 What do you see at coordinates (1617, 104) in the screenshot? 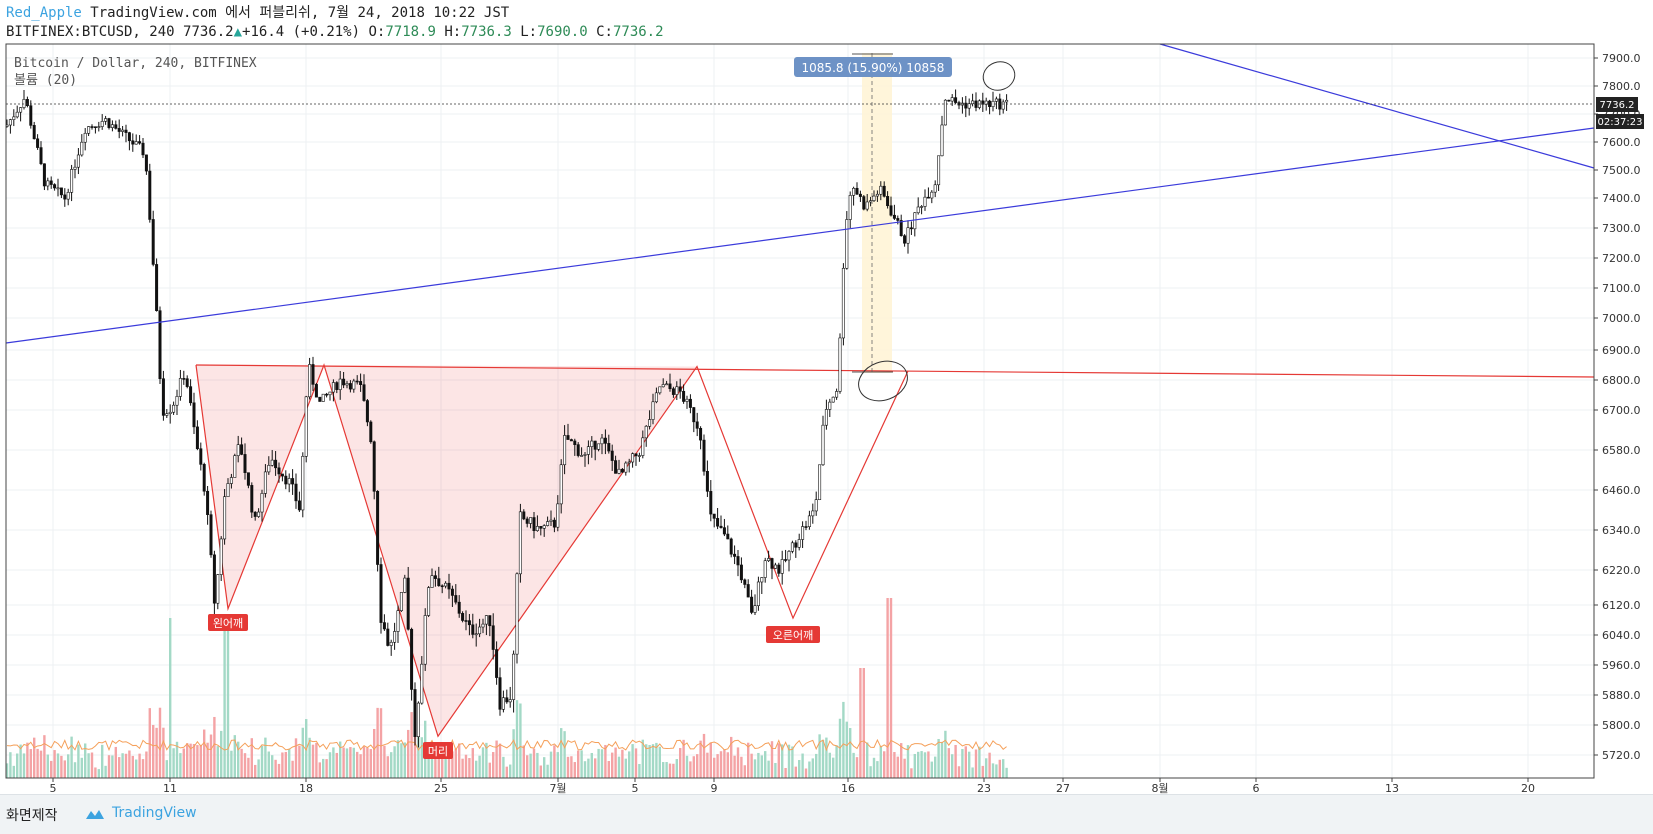
I see `current-price-tag: 7736.2` at bounding box center [1617, 104].